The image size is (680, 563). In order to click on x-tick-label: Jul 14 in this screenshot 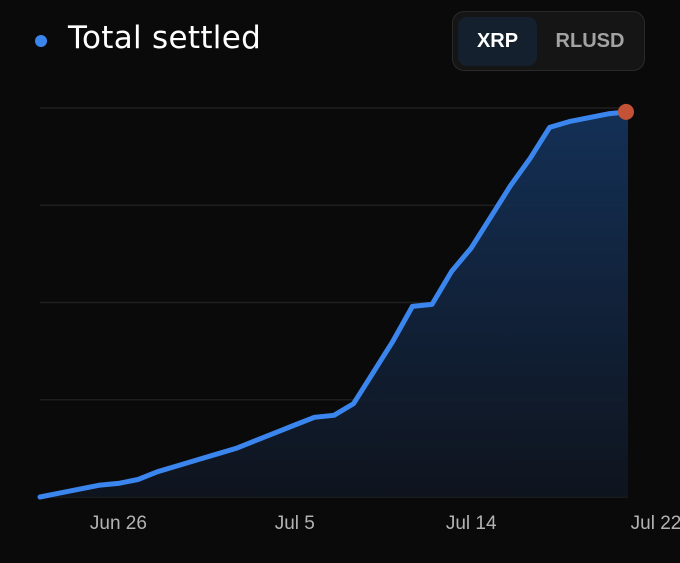, I will do `click(471, 523)`.